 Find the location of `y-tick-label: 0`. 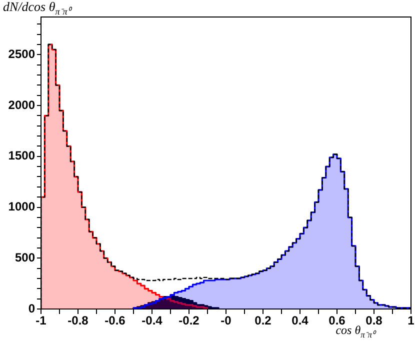

y-tick-label: 0 is located at coordinates (32, 308).